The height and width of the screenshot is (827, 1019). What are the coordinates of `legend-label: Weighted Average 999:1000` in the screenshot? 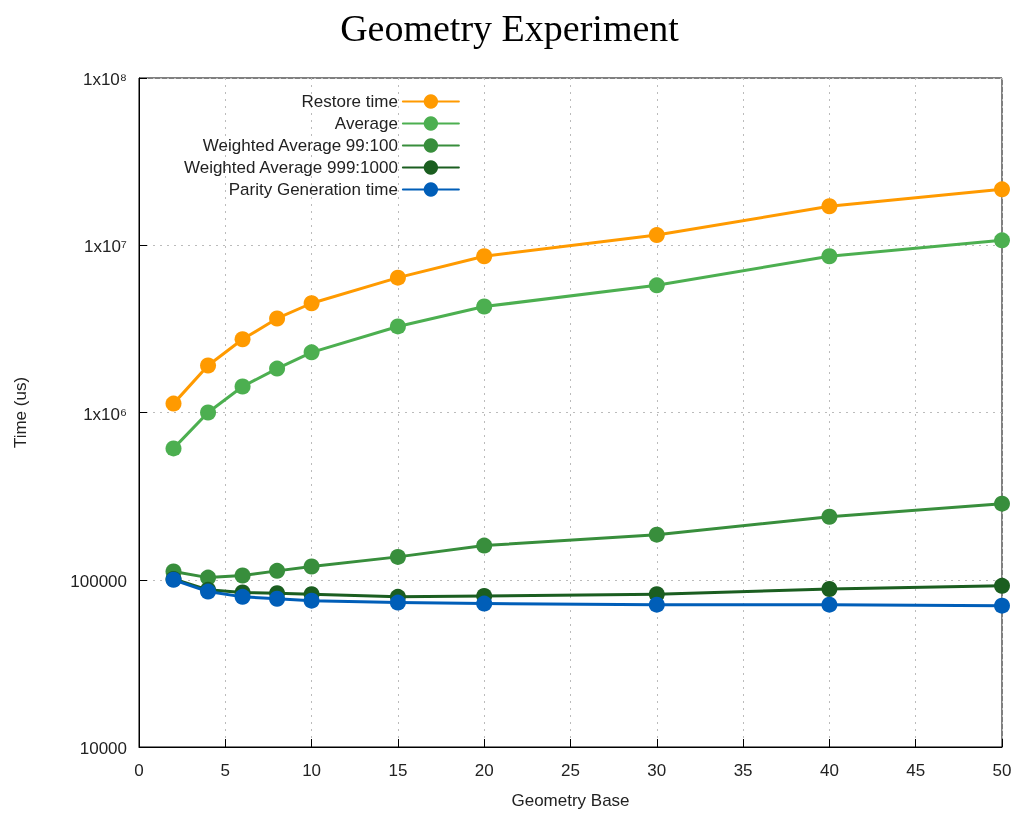 It's located at (290, 167).